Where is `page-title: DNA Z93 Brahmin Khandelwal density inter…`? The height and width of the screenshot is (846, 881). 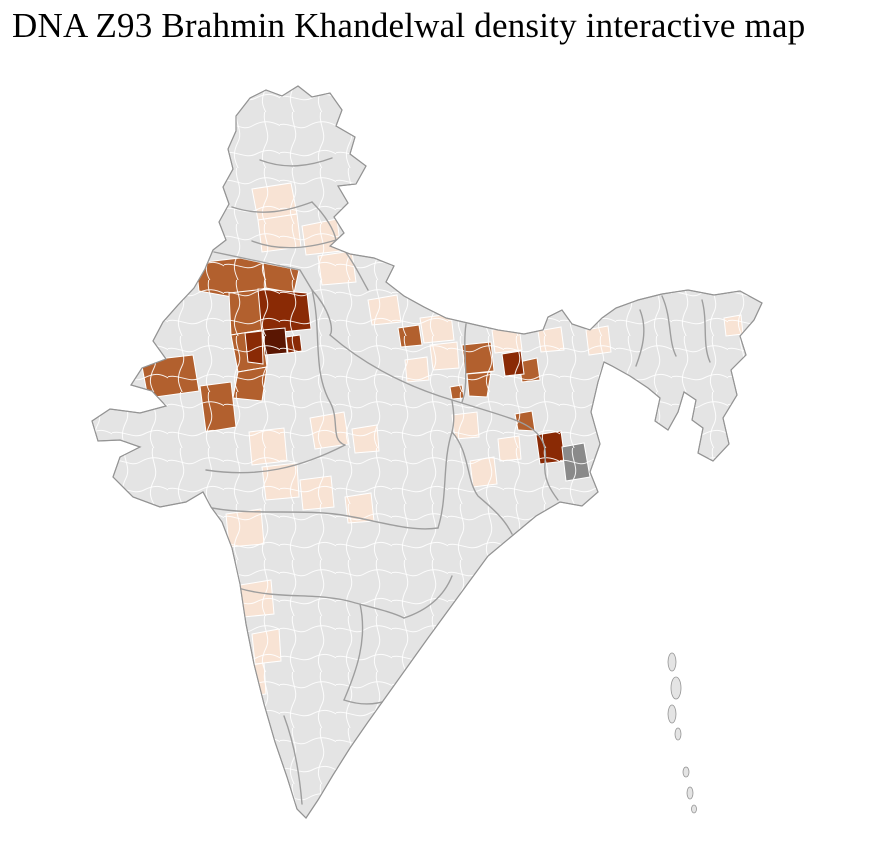 page-title: DNA Z93 Brahmin Khandelwal density inter… is located at coordinates (409, 25).